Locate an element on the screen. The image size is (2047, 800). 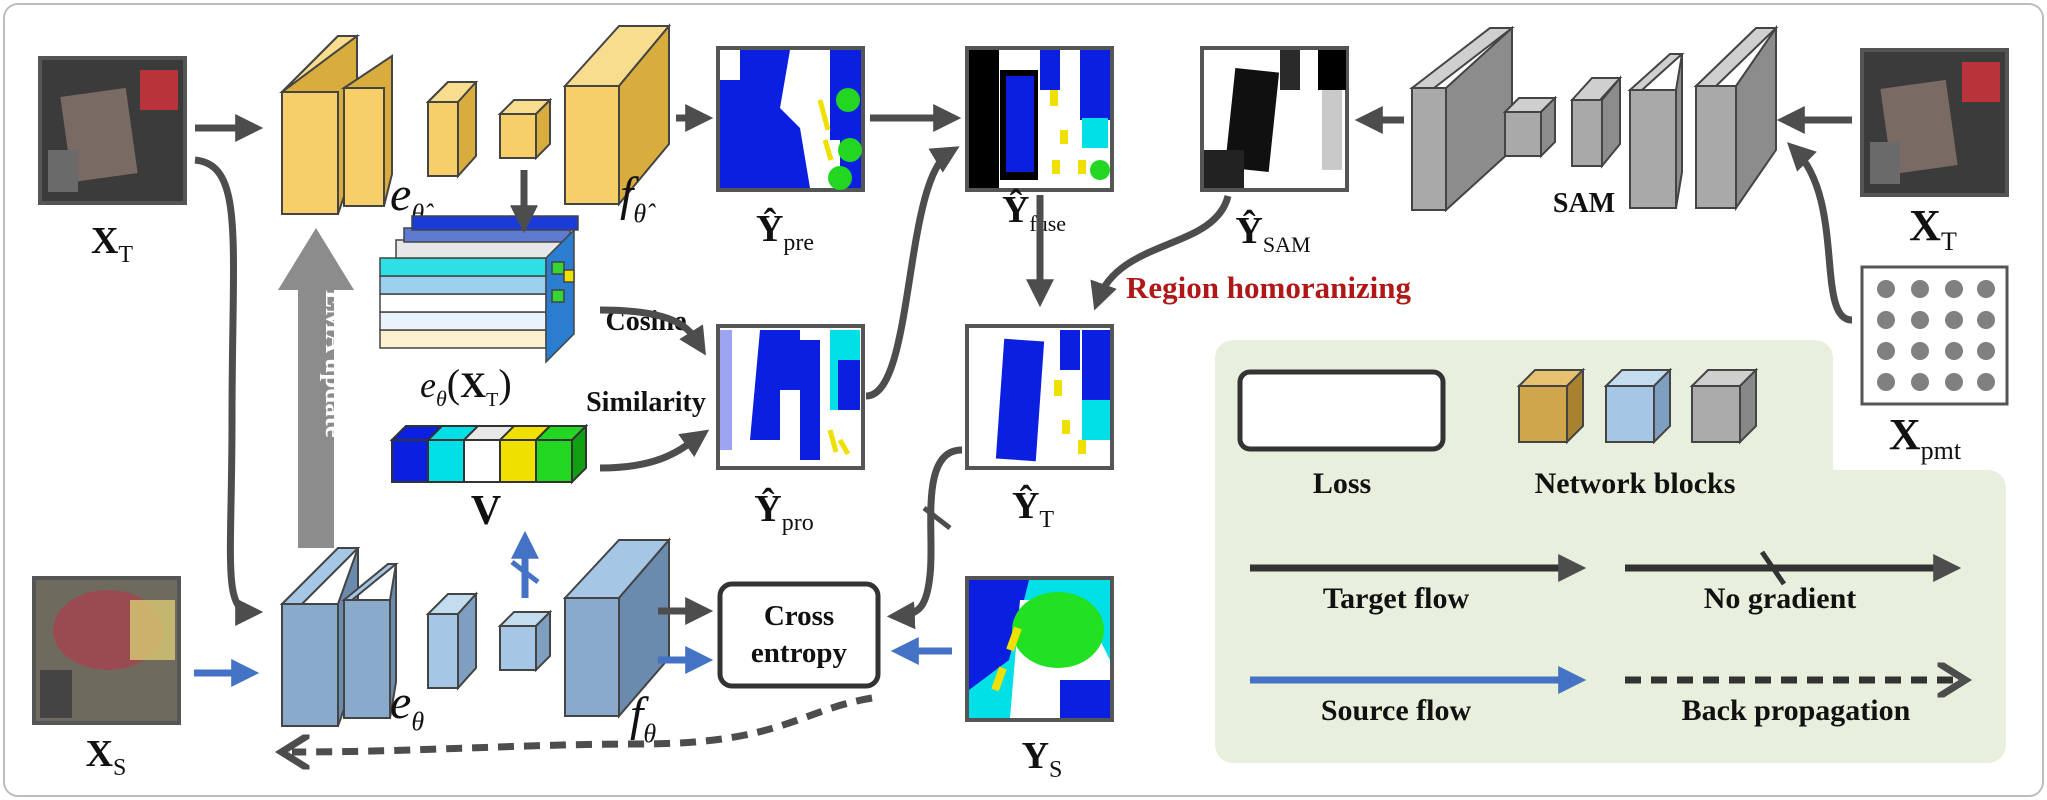
label-similarity: Similarity is located at coordinates (646, 402).